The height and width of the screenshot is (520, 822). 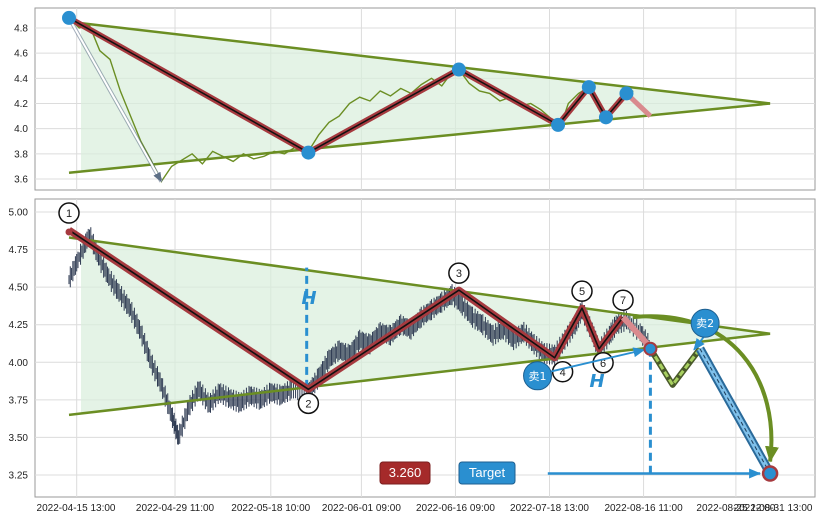 I want to click on target-badge-text: Target, so click(x=487, y=472).